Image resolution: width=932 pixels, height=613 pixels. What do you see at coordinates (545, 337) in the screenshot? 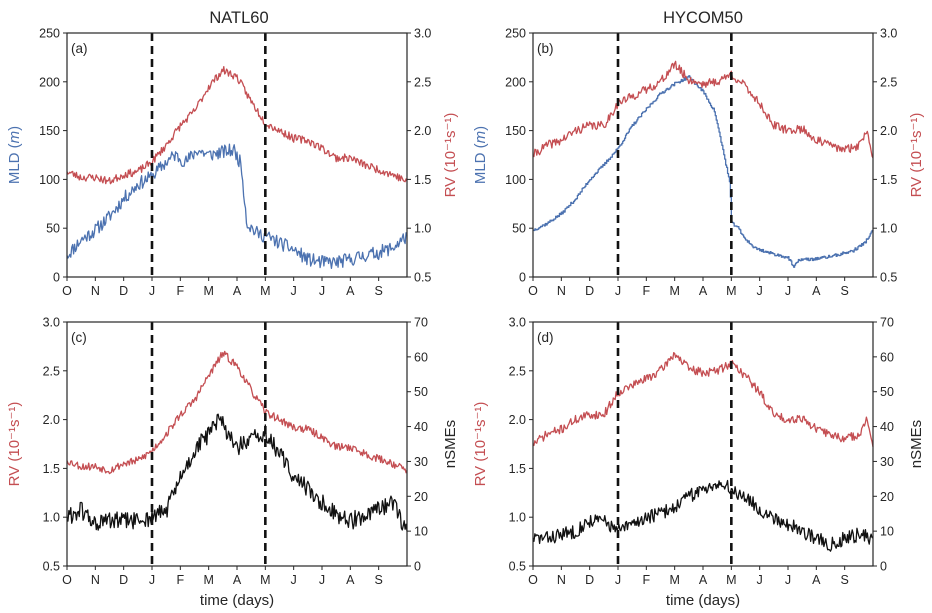
I see `panel-label: (d)` at bounding box center [545, 337].